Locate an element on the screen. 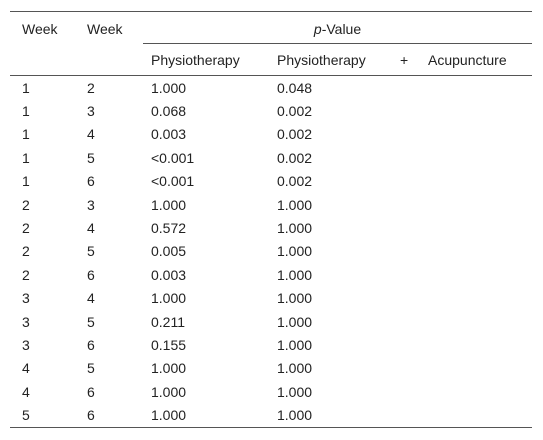 Image resolution: width=543 pixels, height=440 pixels. table-row: 3 4 1.000 1.000 is located at coordinates (271, 298).